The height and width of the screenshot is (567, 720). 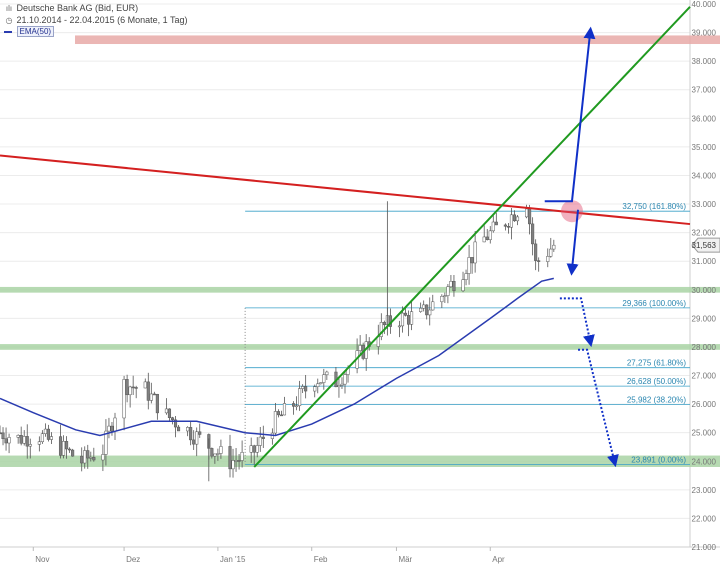 What do you see at coordinates (704, 290) in the screenshot?
I see `y-tick-label: 30.000` at bounding box center [704, 290].